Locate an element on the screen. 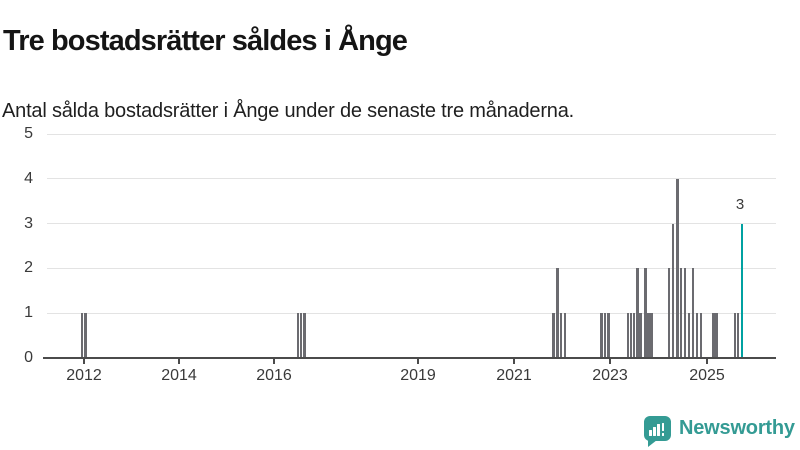  brand-footer: Newsworthy is located at coordinates (719, 431).